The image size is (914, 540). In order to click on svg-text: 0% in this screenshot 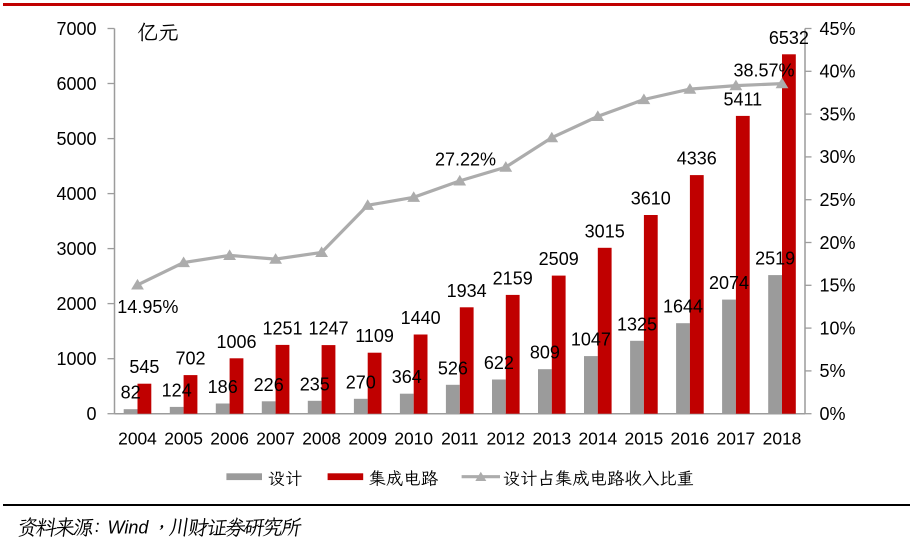, I will do `click(833, 414)`.